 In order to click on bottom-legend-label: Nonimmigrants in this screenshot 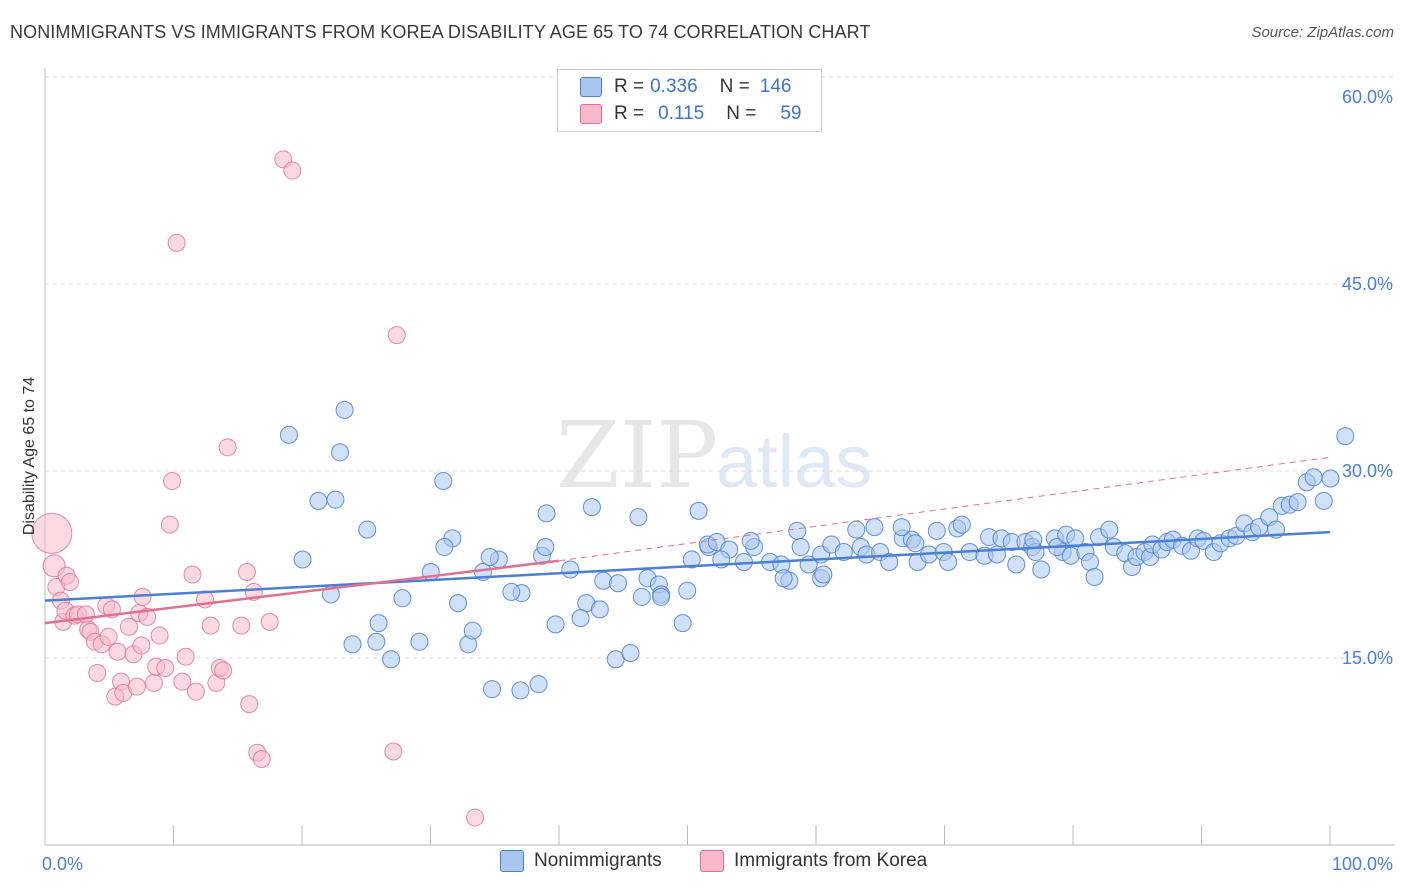, I will do `click(598, 860)`.